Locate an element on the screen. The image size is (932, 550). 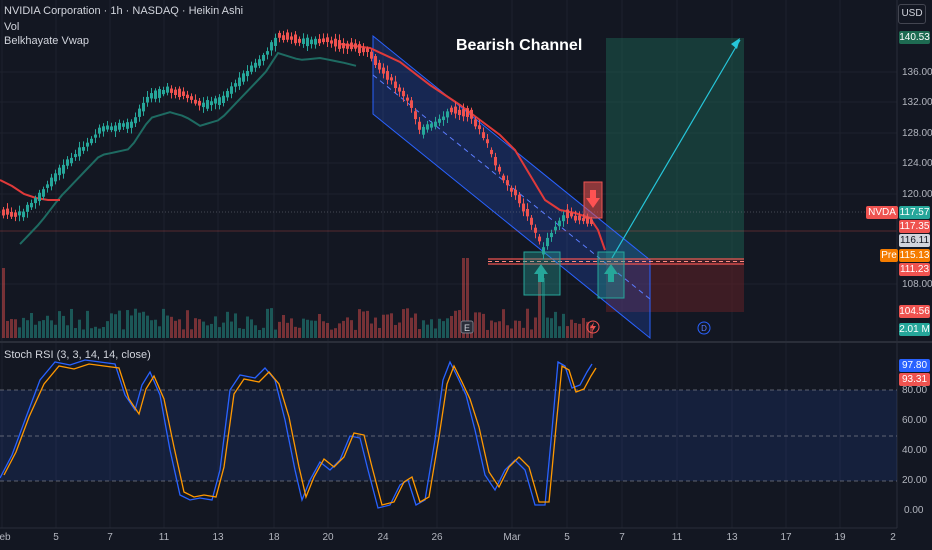
time-axis-label: 26 is located at coordinates (437, 537).